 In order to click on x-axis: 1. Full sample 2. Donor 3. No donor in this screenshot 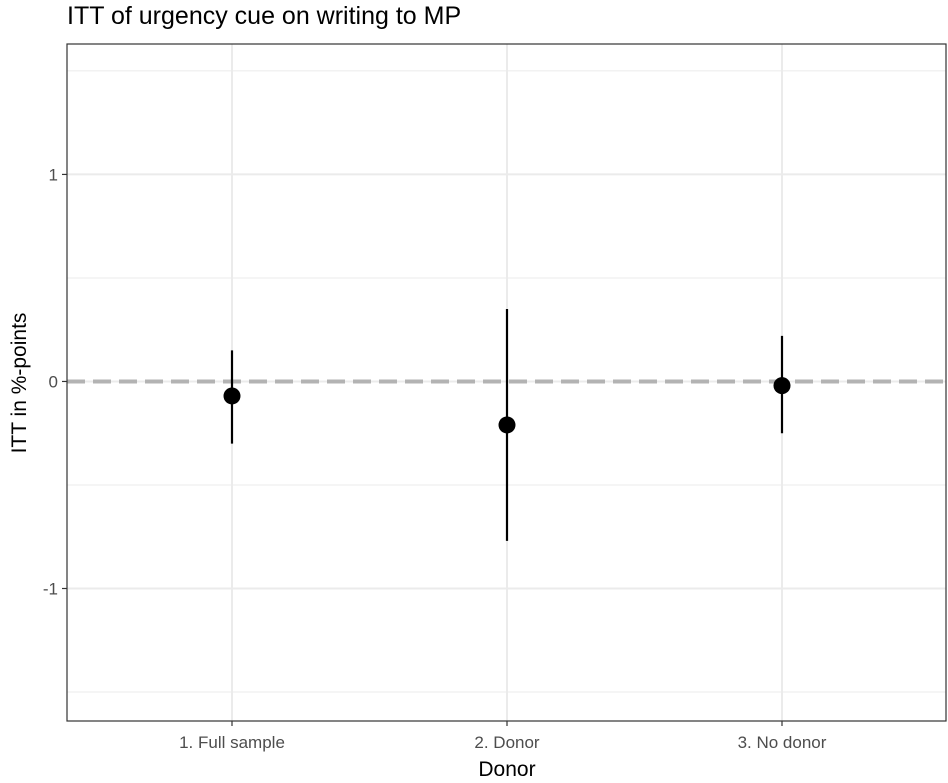, I will do `click(503, 736)`.